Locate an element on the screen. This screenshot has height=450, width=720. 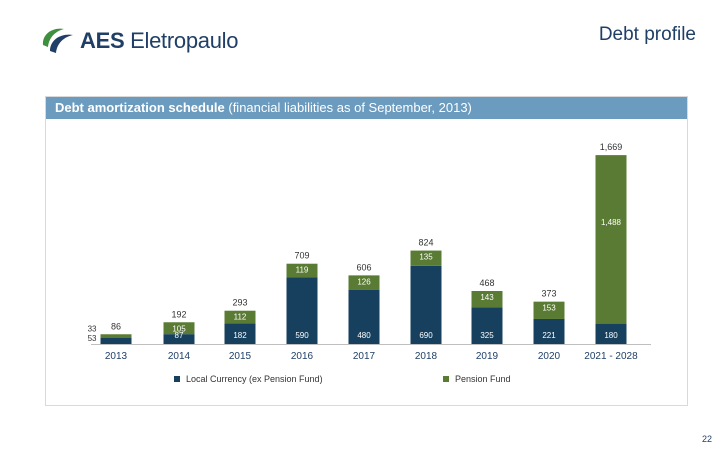
page-number: 22 is located at coordinates (706, 439).